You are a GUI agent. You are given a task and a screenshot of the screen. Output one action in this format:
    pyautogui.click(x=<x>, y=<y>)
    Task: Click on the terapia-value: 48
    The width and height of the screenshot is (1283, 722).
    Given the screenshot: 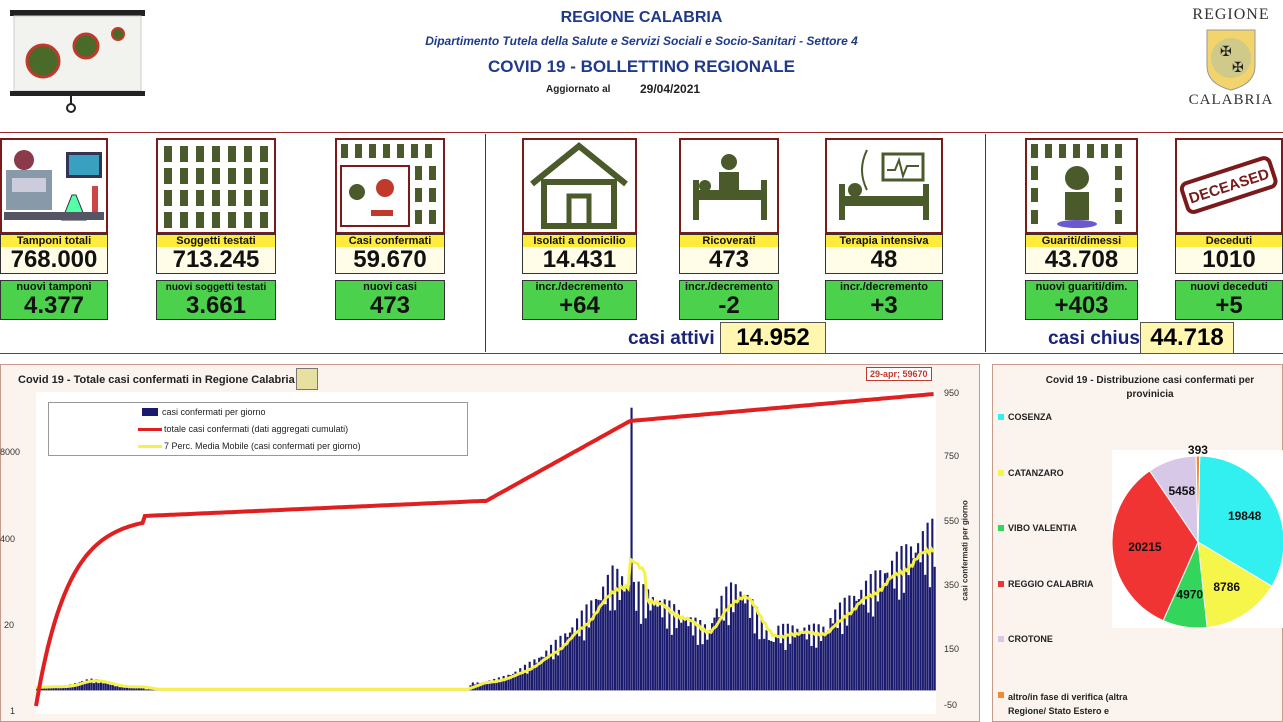 What is the action you would take?
    pyautogui.click(x=884, y=260)
    